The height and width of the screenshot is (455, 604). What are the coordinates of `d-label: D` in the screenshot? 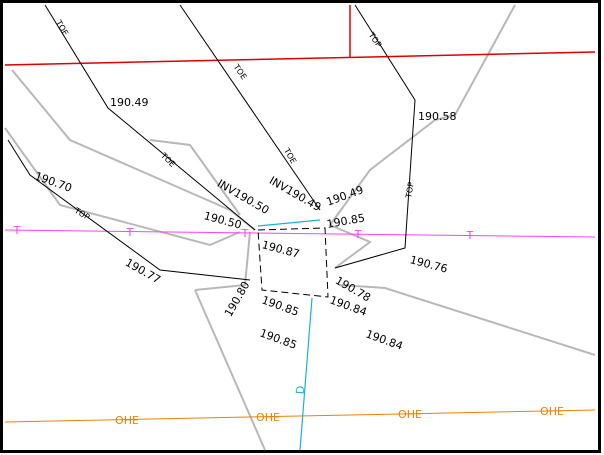 It's located at (301, 390).